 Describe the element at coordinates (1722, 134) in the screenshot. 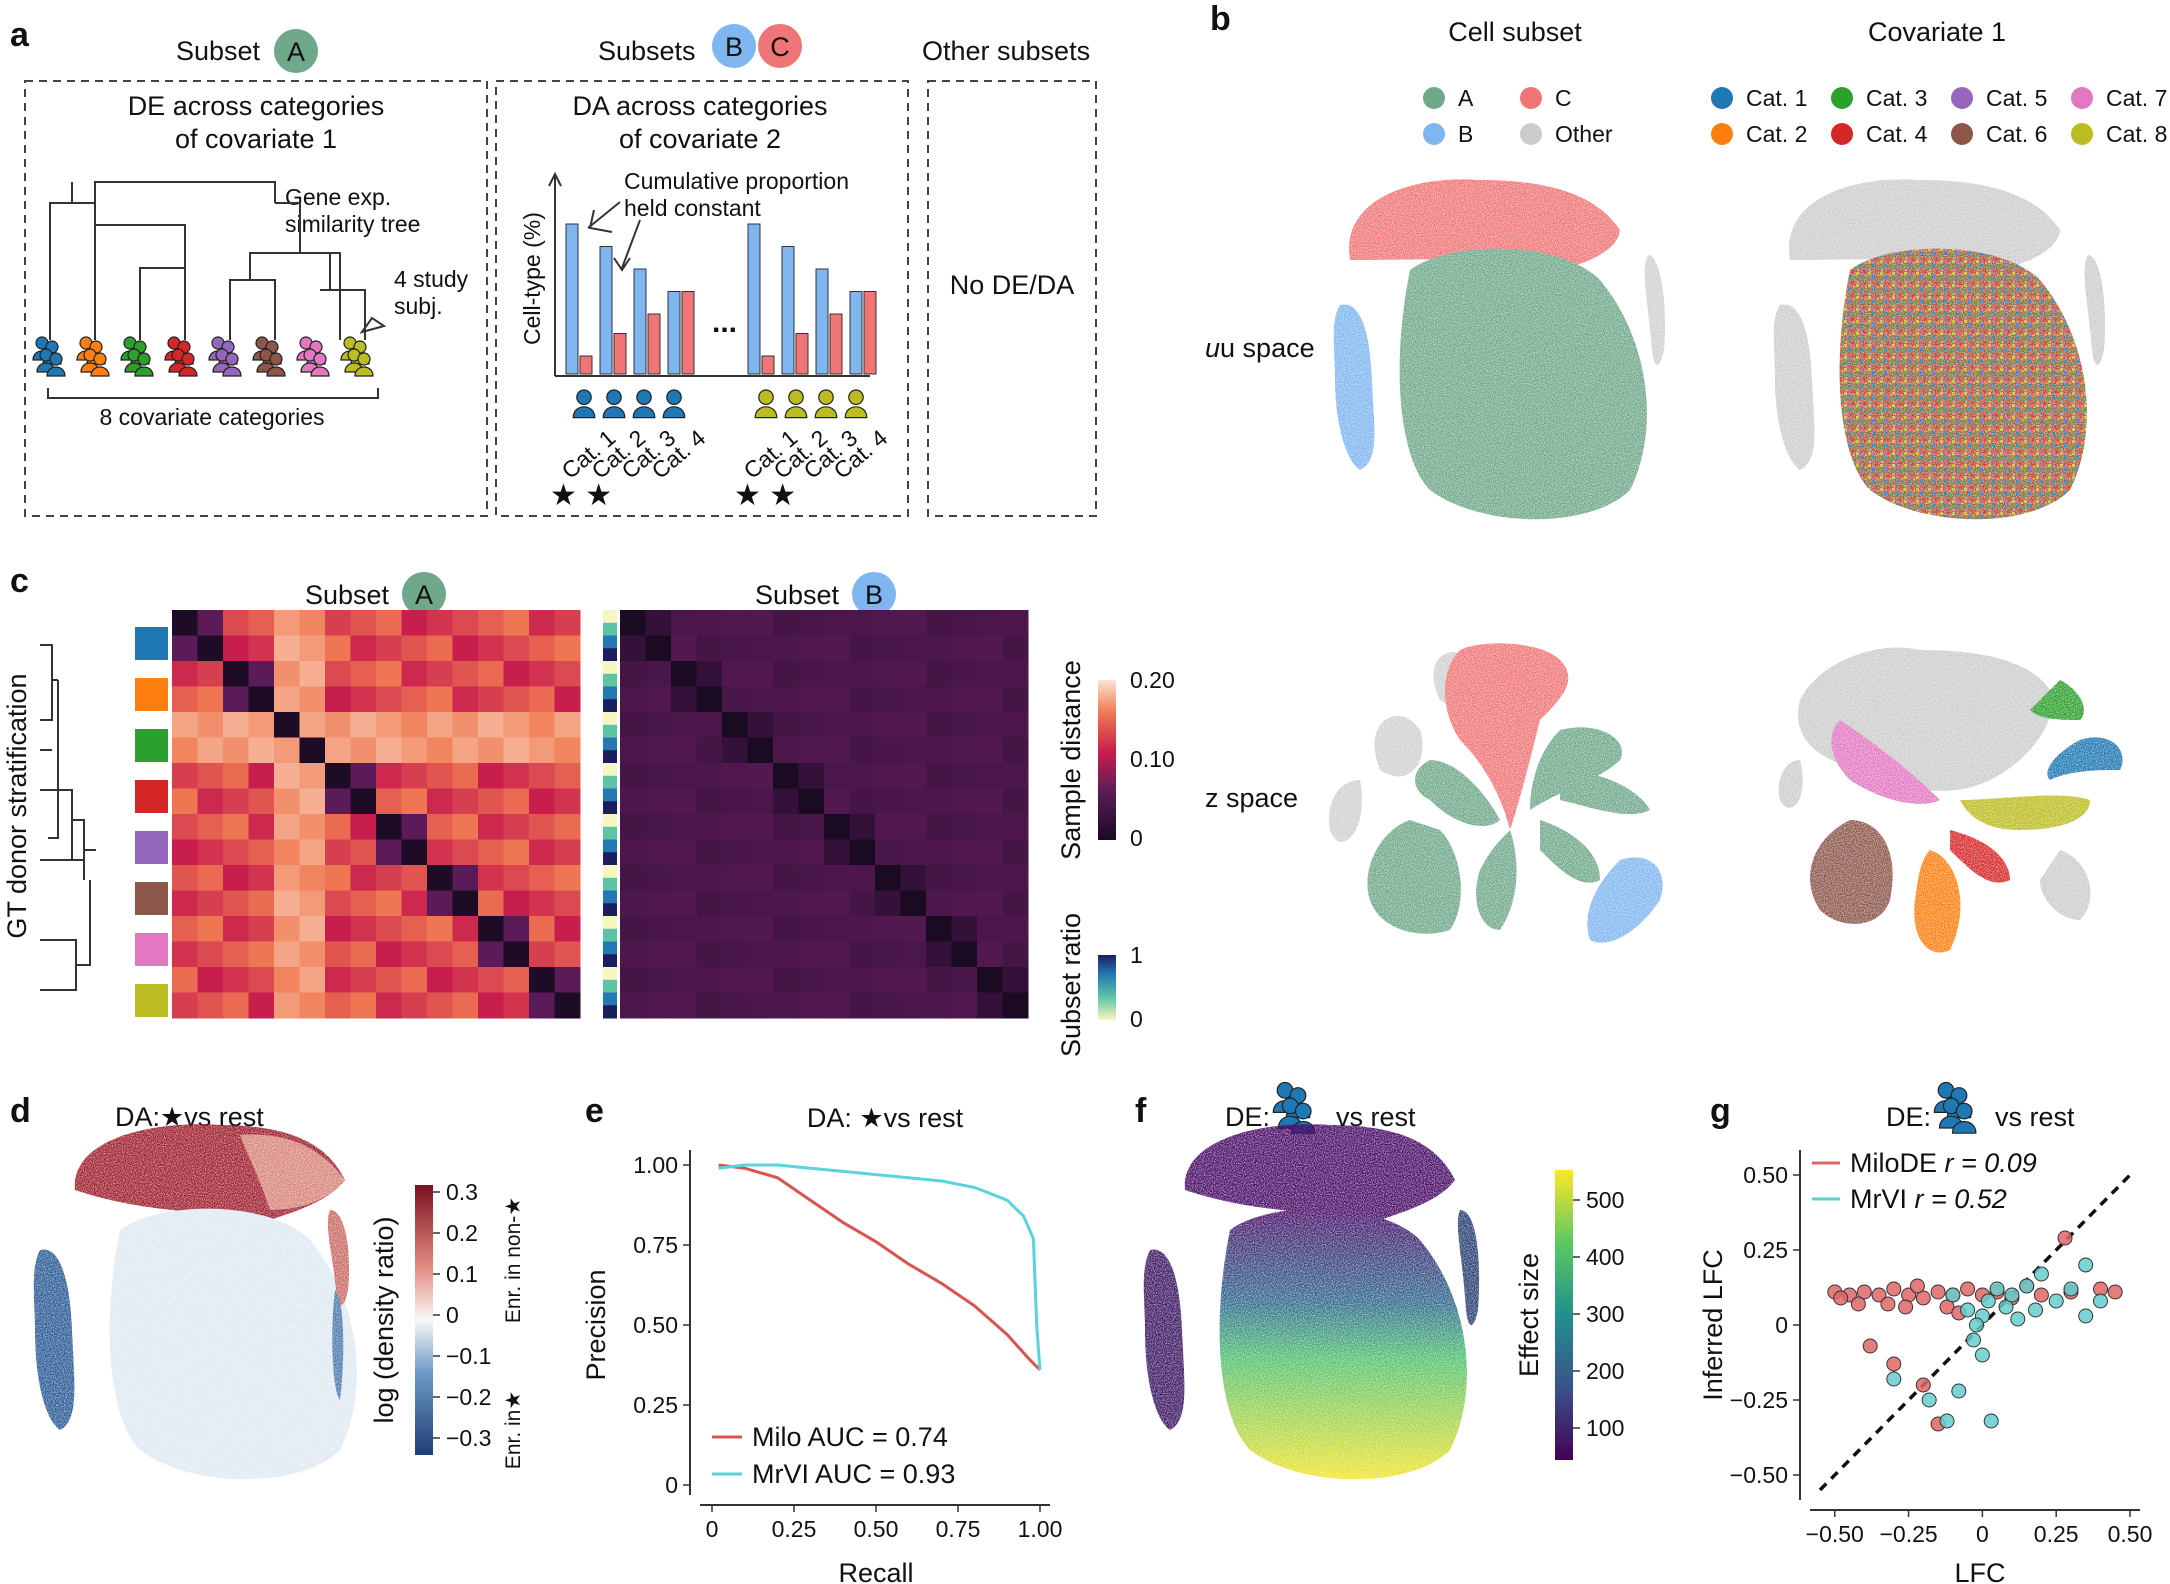

I see `legend-dot-Cat2` at that location.